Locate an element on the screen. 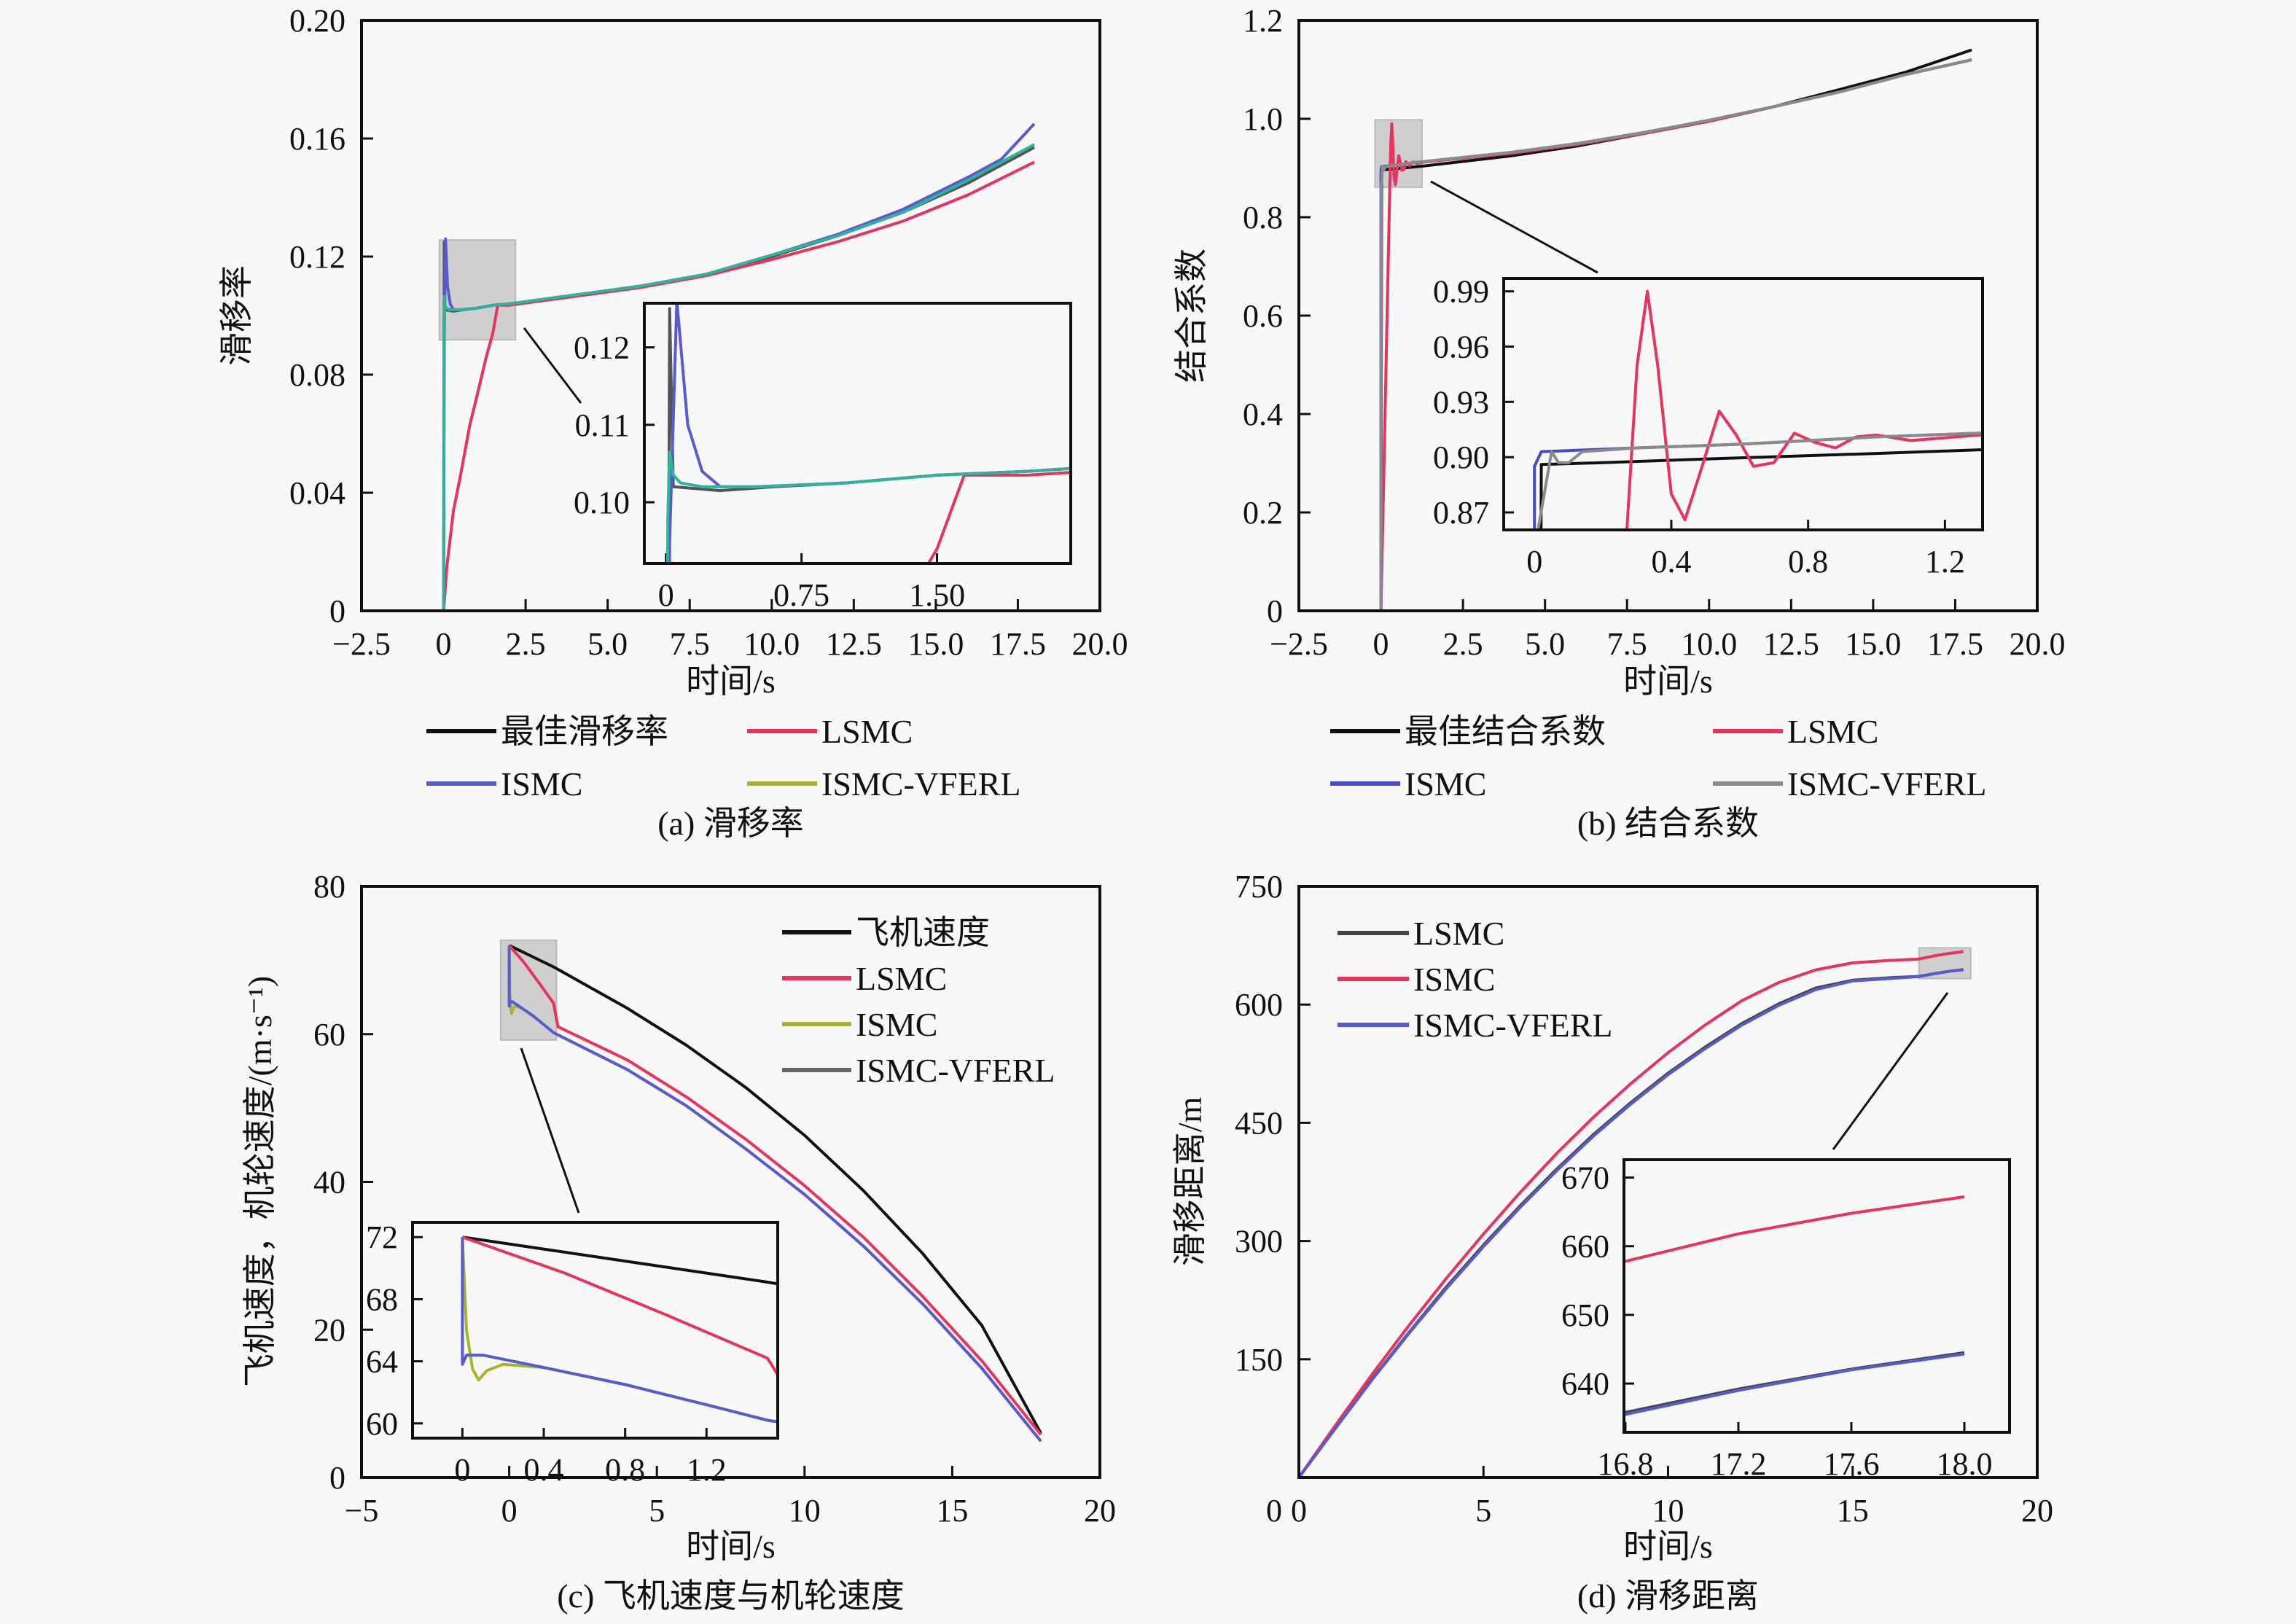  main-x-tick-label: 10.0 is located at coordinates (772, 644).